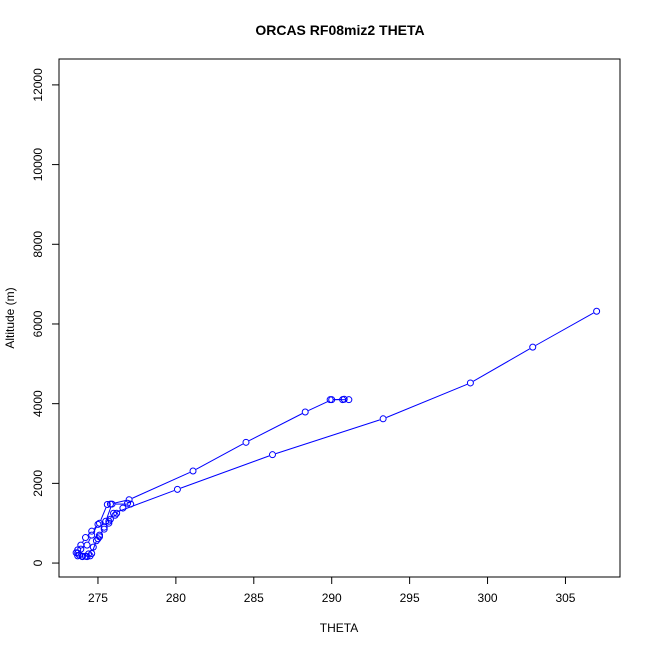  What do you see at coordinates (339, 628) in the screenshot?
I see `x-axis-label: THETA` at bounding box center [339, 628].